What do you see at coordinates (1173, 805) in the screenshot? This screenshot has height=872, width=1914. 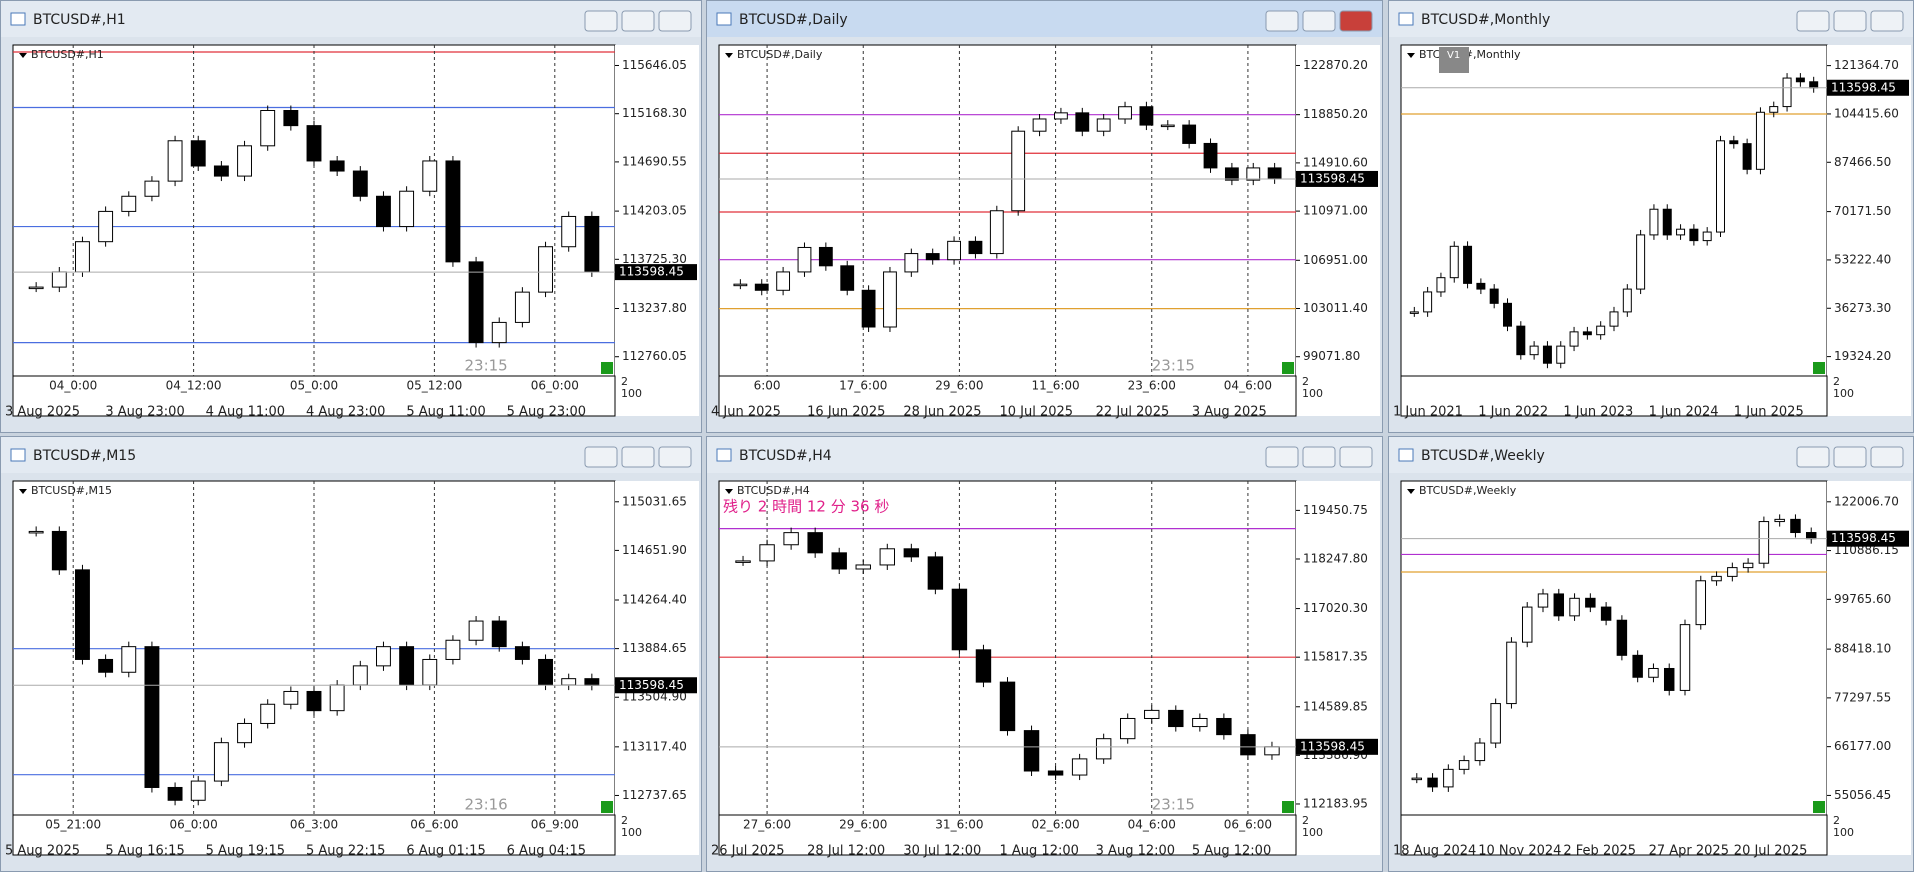 I see `countdown: 23:15` at bounding box center [1173, 805].